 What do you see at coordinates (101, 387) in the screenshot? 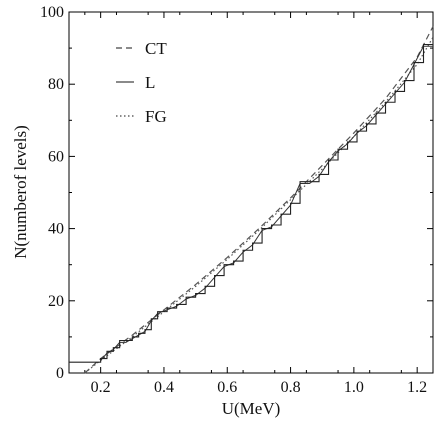
I see `x-tick-label: 0.2` at bounding box center [101, 387].